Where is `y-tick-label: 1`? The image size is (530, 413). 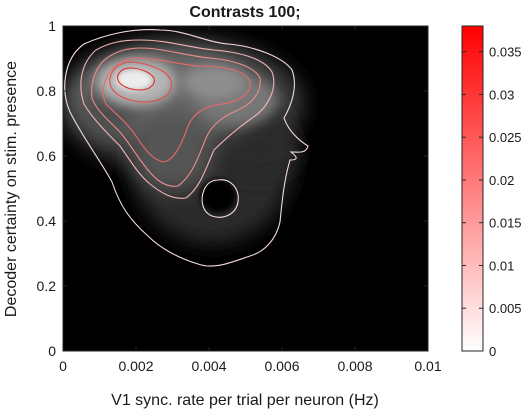
y-tick-label: 1 is located at coordinates (52, 26).